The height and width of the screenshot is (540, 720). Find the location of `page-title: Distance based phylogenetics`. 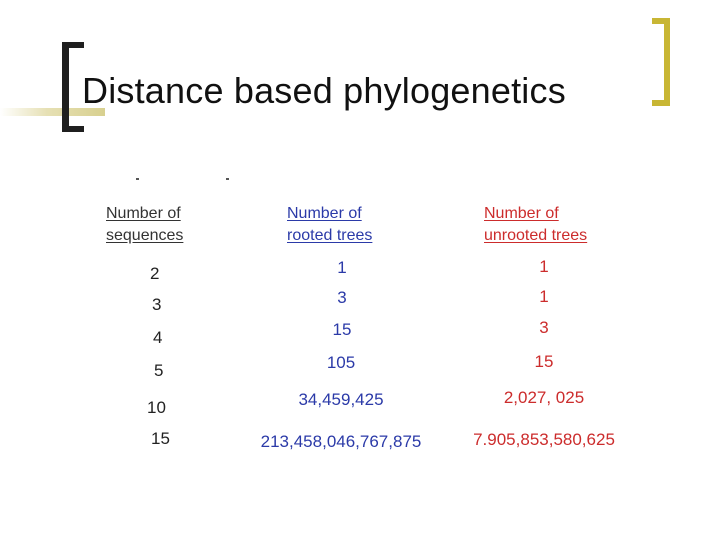

page-title: Distance based phylogenetics is located at coordinates (324, 90).